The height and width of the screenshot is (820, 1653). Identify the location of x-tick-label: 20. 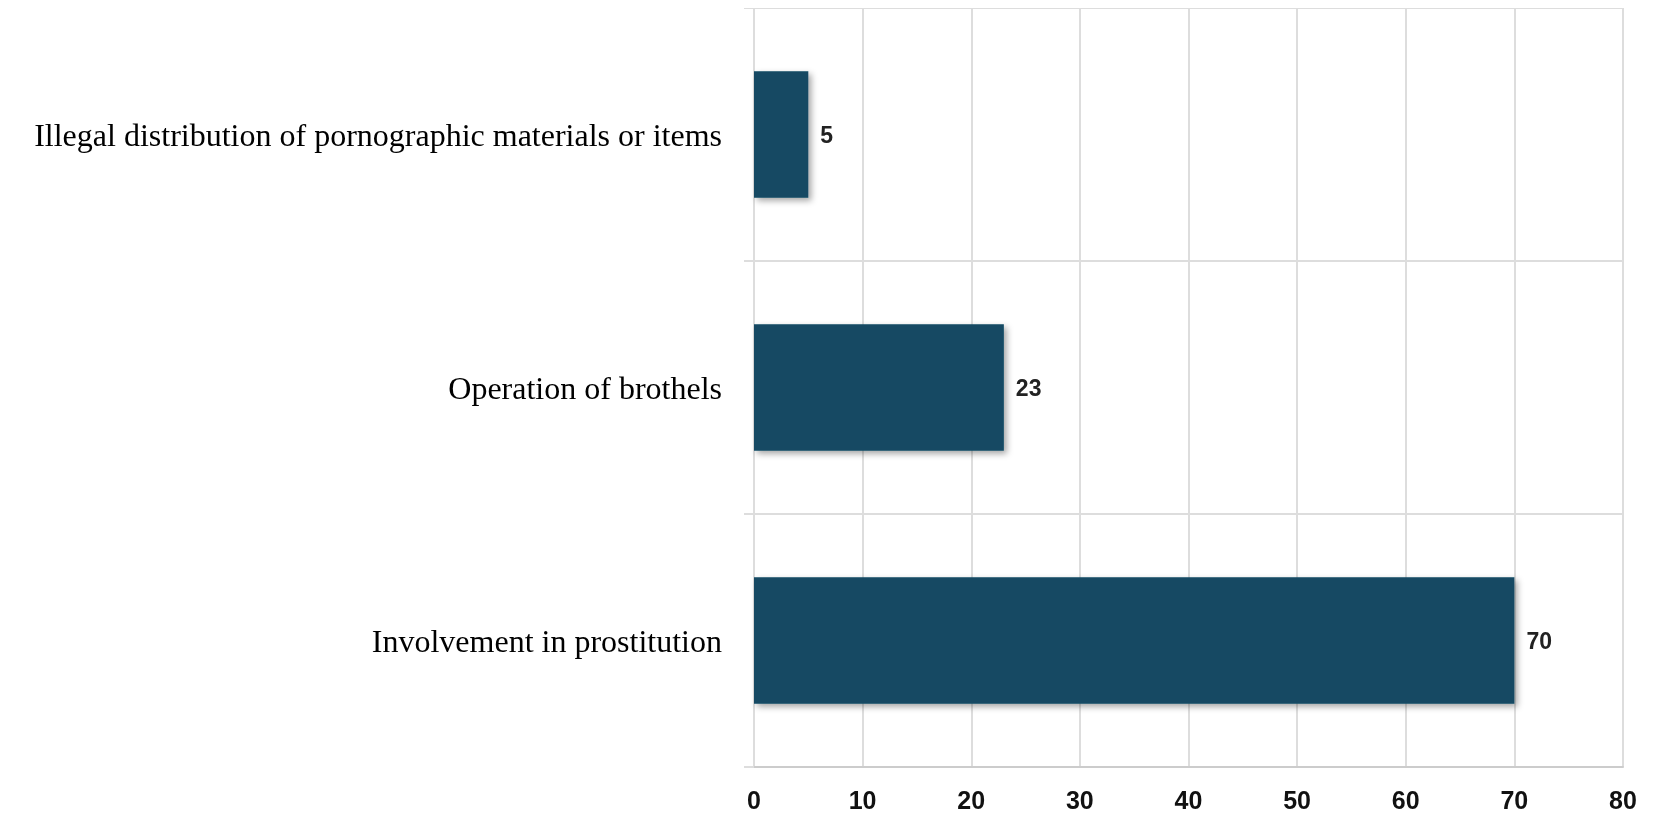
(971, 799).